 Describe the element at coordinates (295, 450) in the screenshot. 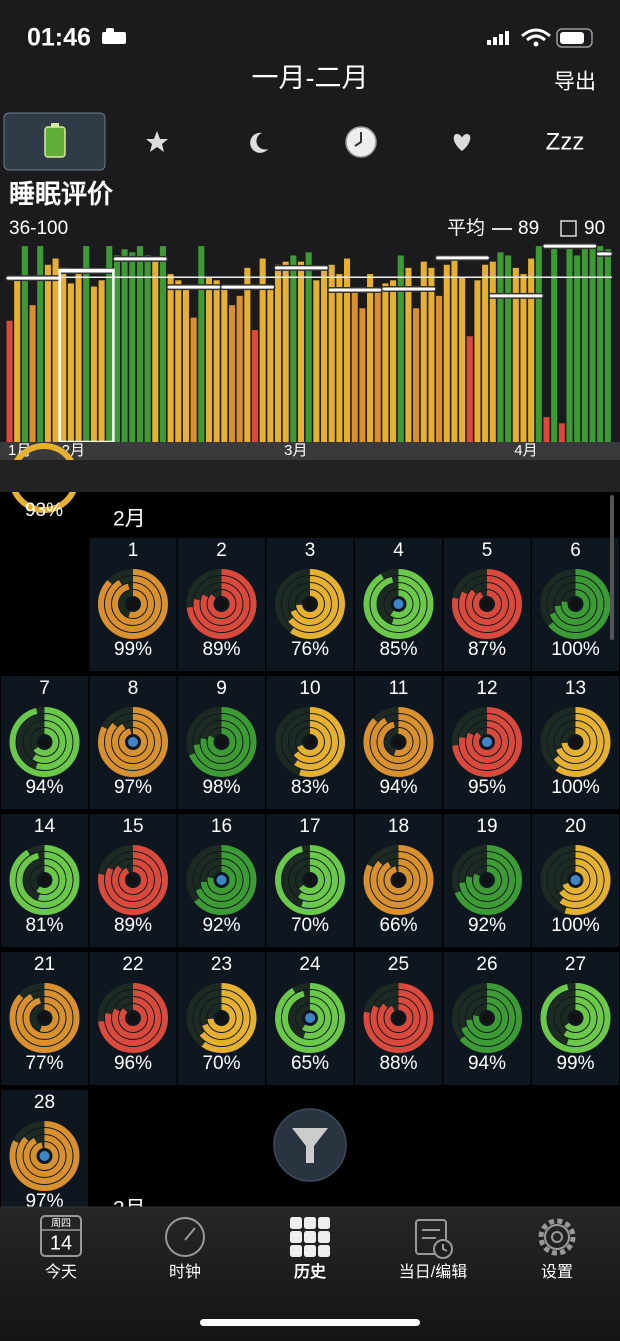

I see `month-label: 3月` at that location.